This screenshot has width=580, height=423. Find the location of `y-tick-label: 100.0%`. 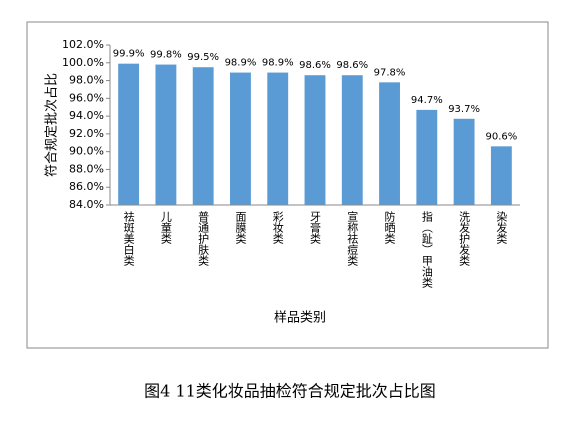

y-tick-label: 100.0% is located at coordinates (83, 62).